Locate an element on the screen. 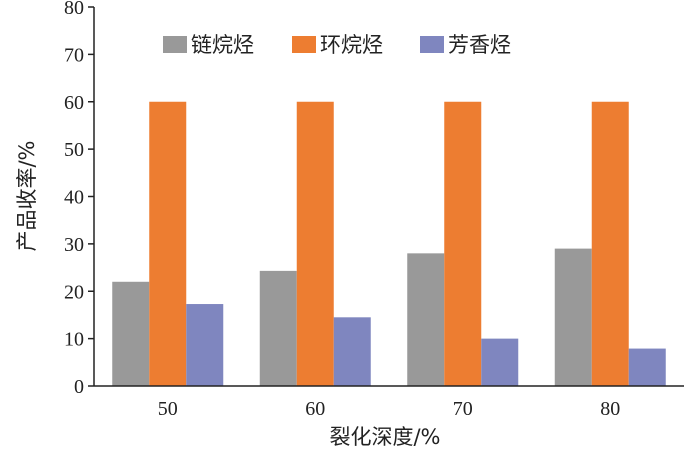 The width and height of the screenshot is (700, 455). y-tick-label: 70 is located at coordinates (74, 55).